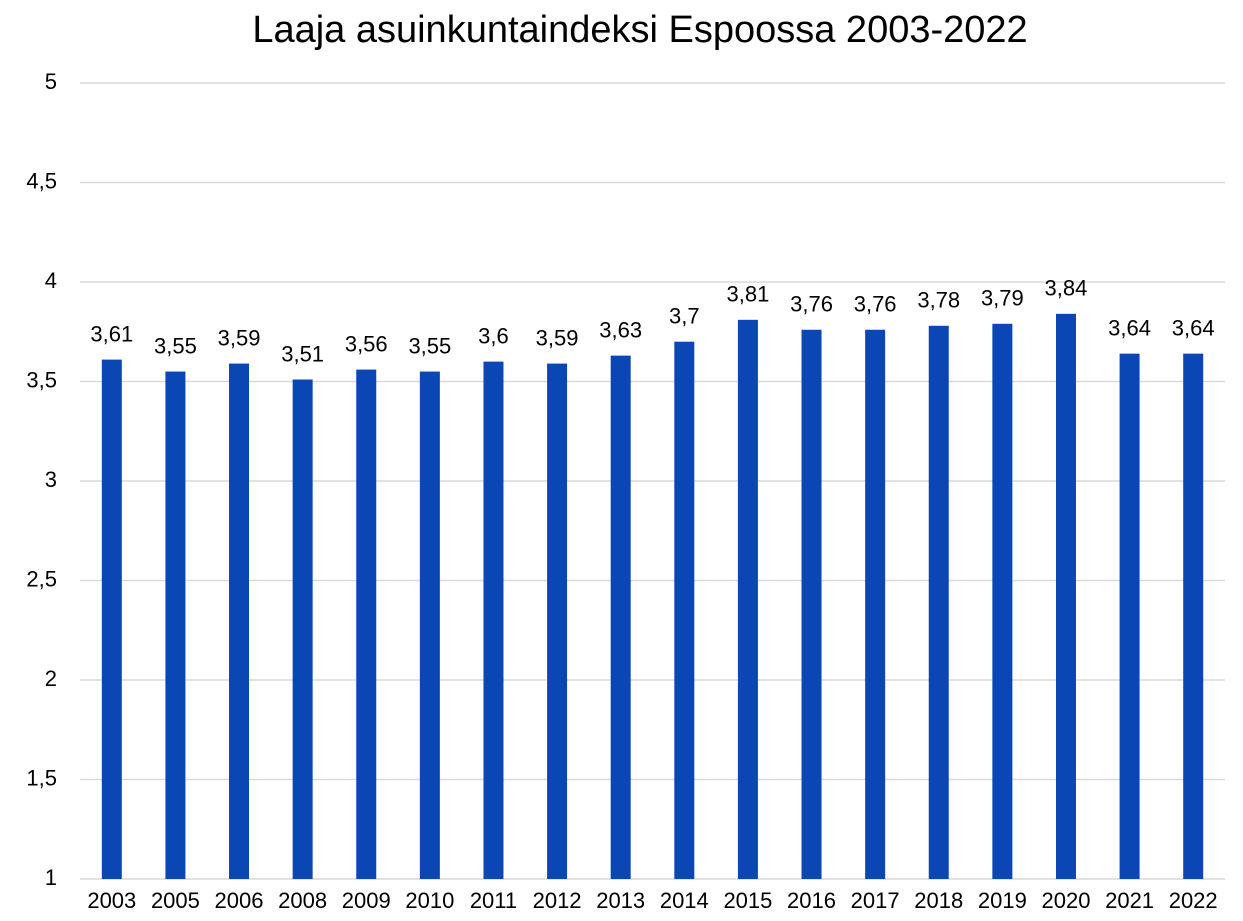 The image size is (1243, 921). What do you see at coordinates (51, 877) in the screenshot?
I see `y-tick-label: 1` at bounding box center [51, 877].